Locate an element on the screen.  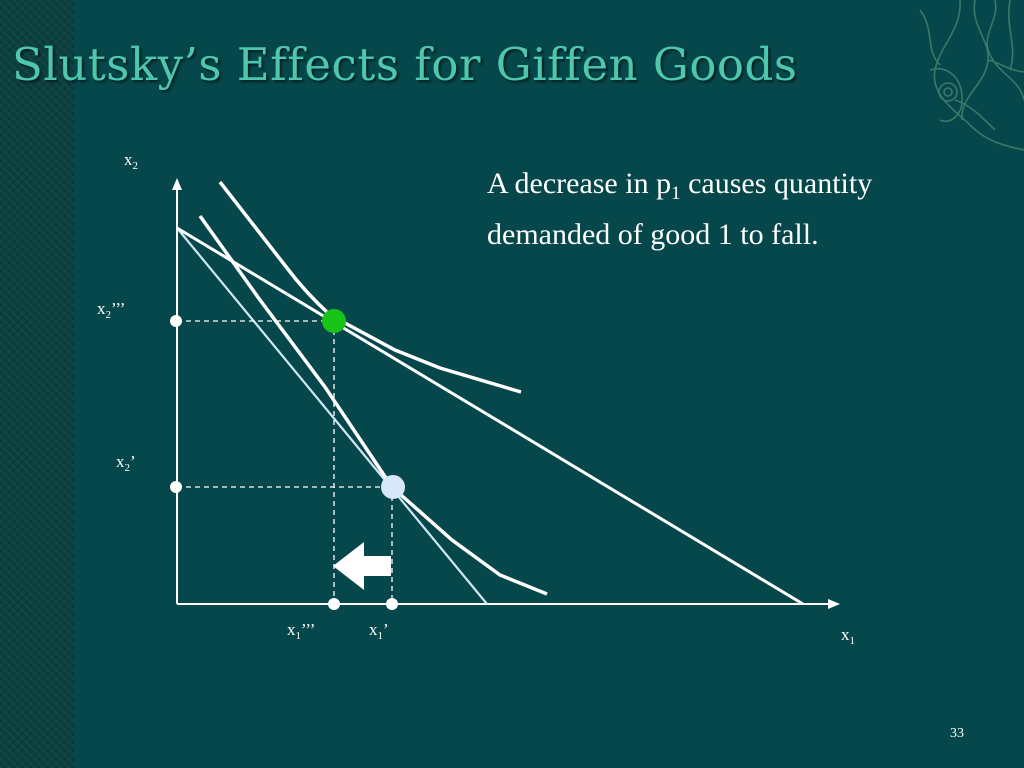
y-axis-label: x2 is located at coordinates (131, 161).